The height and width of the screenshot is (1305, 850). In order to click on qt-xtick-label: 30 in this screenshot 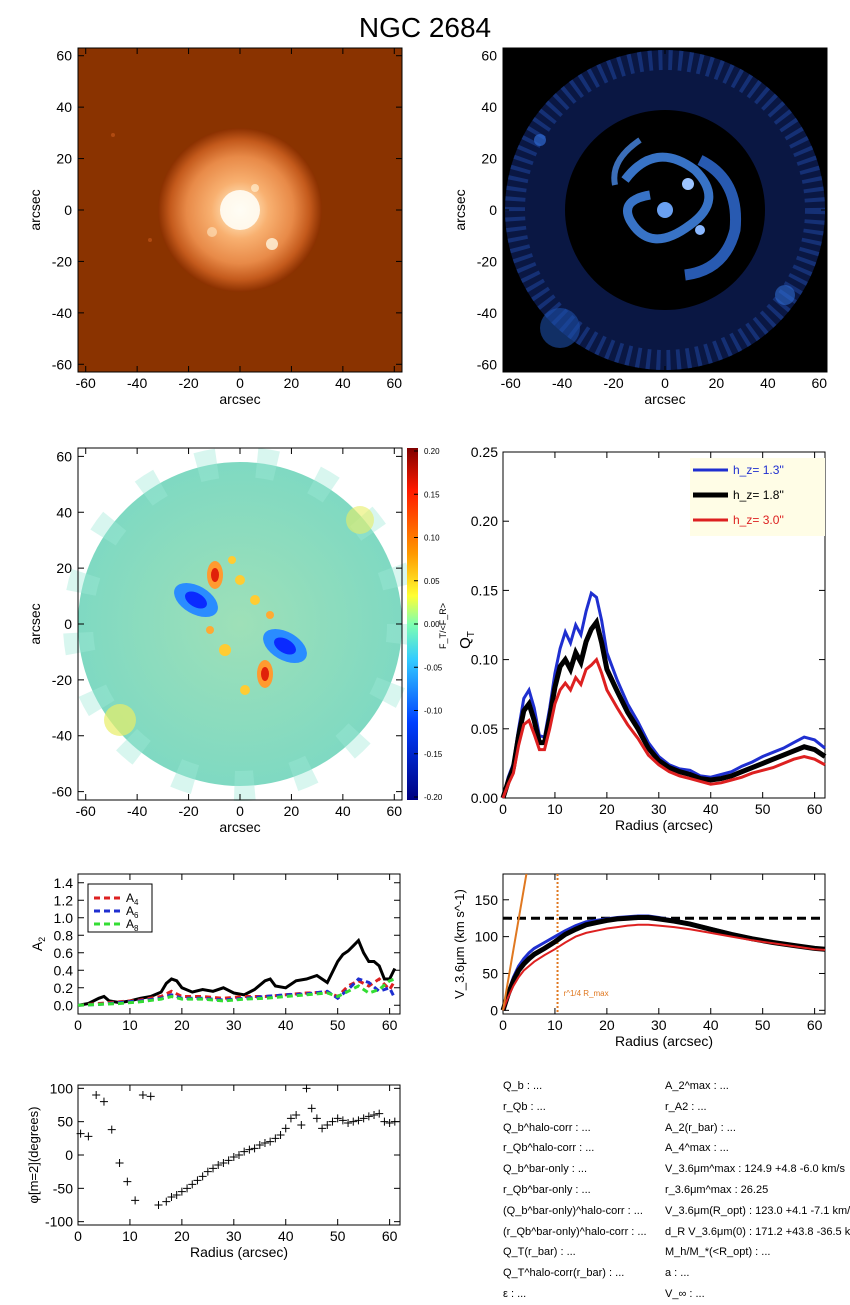, I will do `click(659, 809)`.